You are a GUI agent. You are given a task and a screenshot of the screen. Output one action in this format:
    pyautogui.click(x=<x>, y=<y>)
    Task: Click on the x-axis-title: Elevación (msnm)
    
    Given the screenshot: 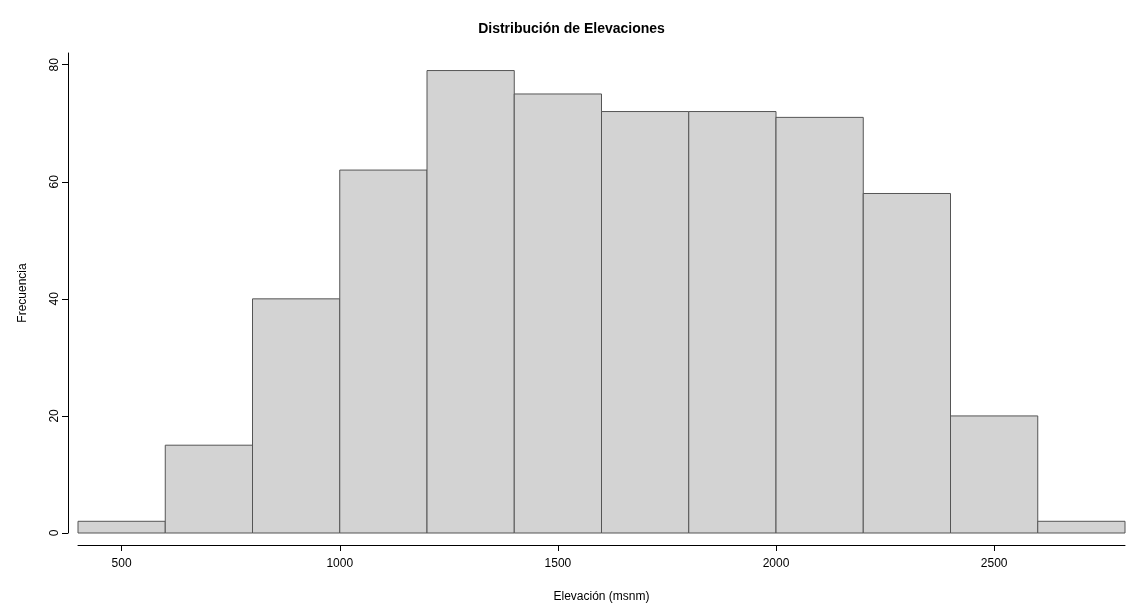 What is the action you would take?
    pyautogui.click(x=601, y=596)
    